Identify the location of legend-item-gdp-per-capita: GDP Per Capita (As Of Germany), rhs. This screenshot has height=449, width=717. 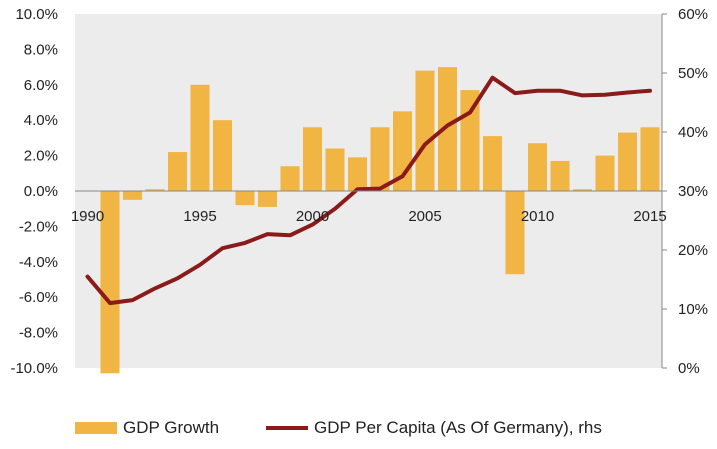
(434, 428).